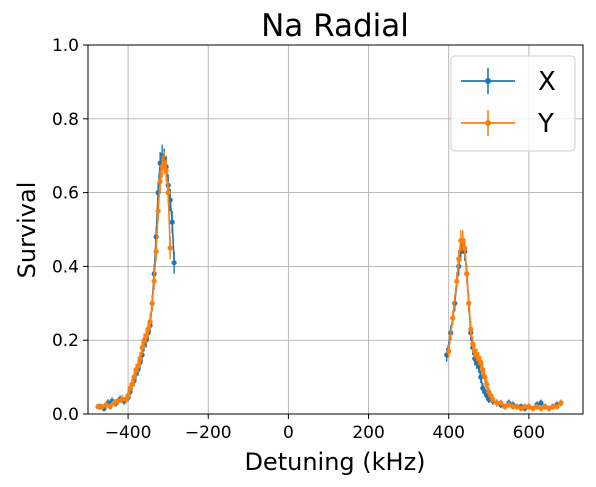 This screenshot has height=487, width=596. What do you see at coordinates (65, 415) in the screenshot?
I see `y-tick-label: 0.0` at bounding box center [65, 415].